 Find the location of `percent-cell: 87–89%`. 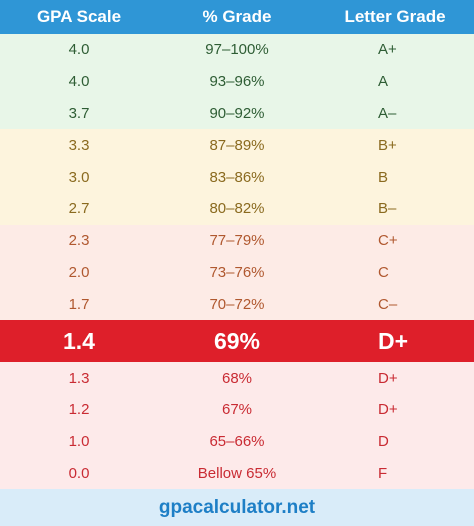

percent-cell: 87–89% is located at coordinates (237, 145).